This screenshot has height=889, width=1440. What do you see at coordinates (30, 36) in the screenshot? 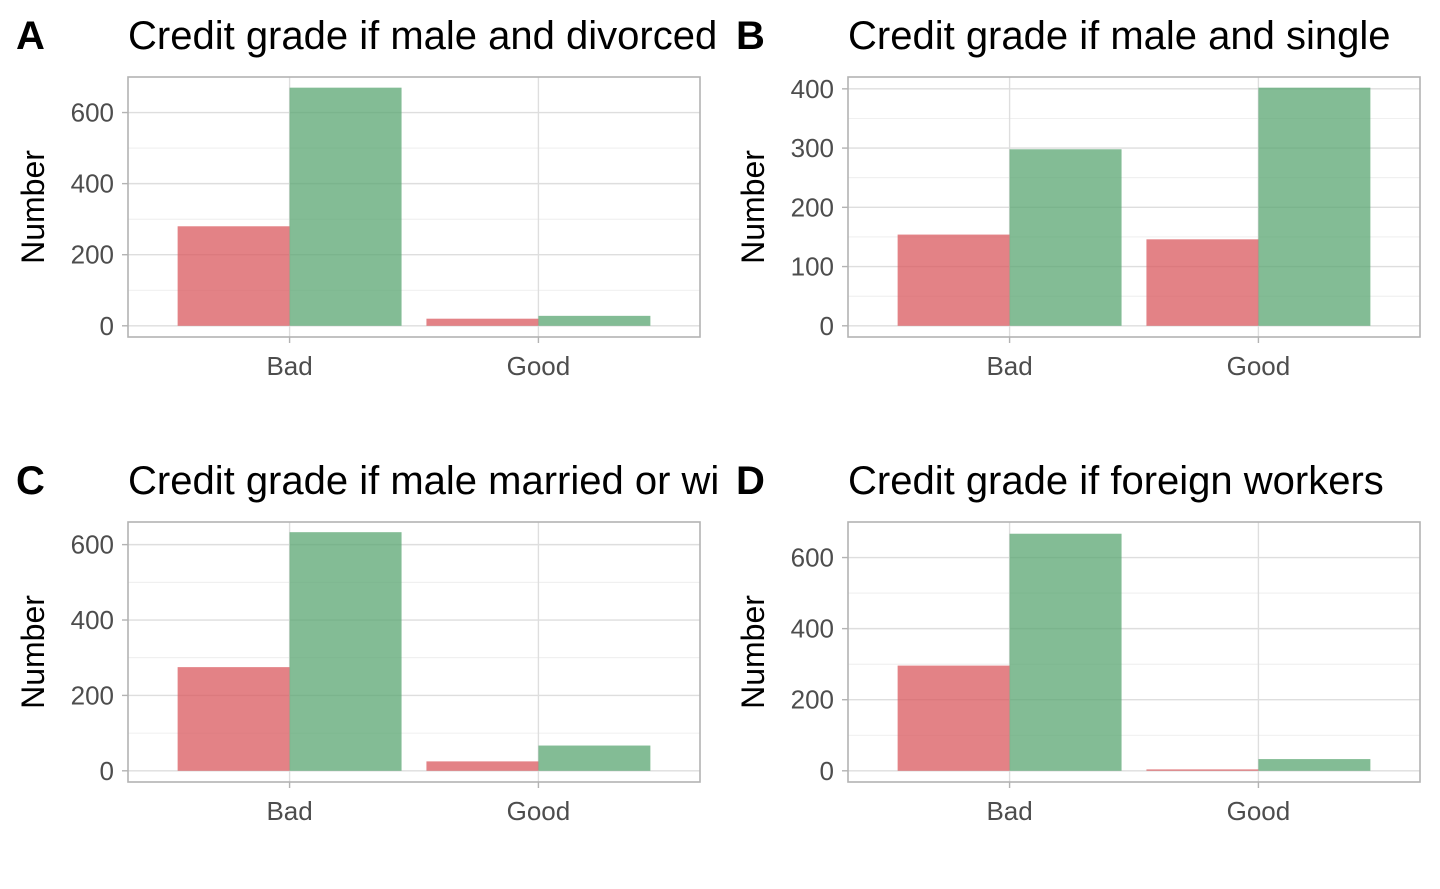
I see `panel-letter: A` at bounding box center [30, 36].